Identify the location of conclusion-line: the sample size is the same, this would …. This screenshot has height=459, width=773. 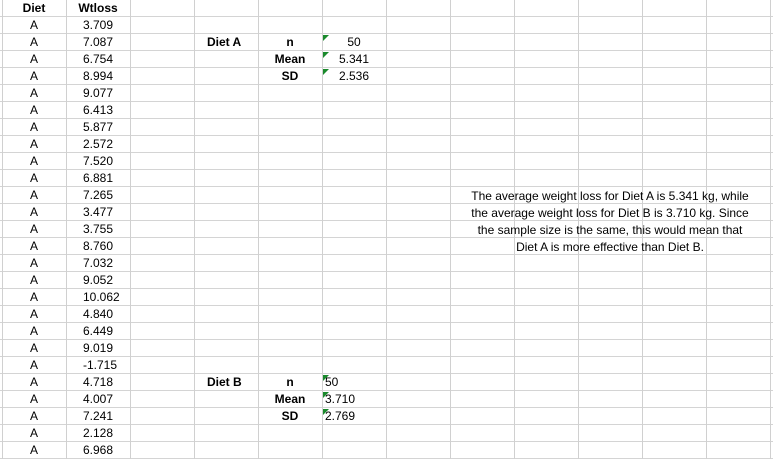
(610, 230).